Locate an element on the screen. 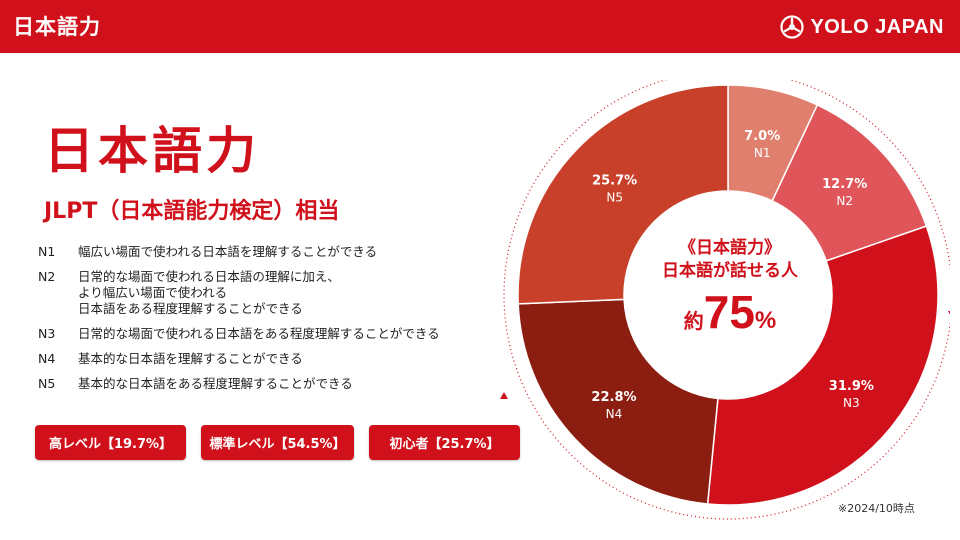  list-item: N5 基本的な日本語をある程度理解することができる is located at coordinates (273, 384).